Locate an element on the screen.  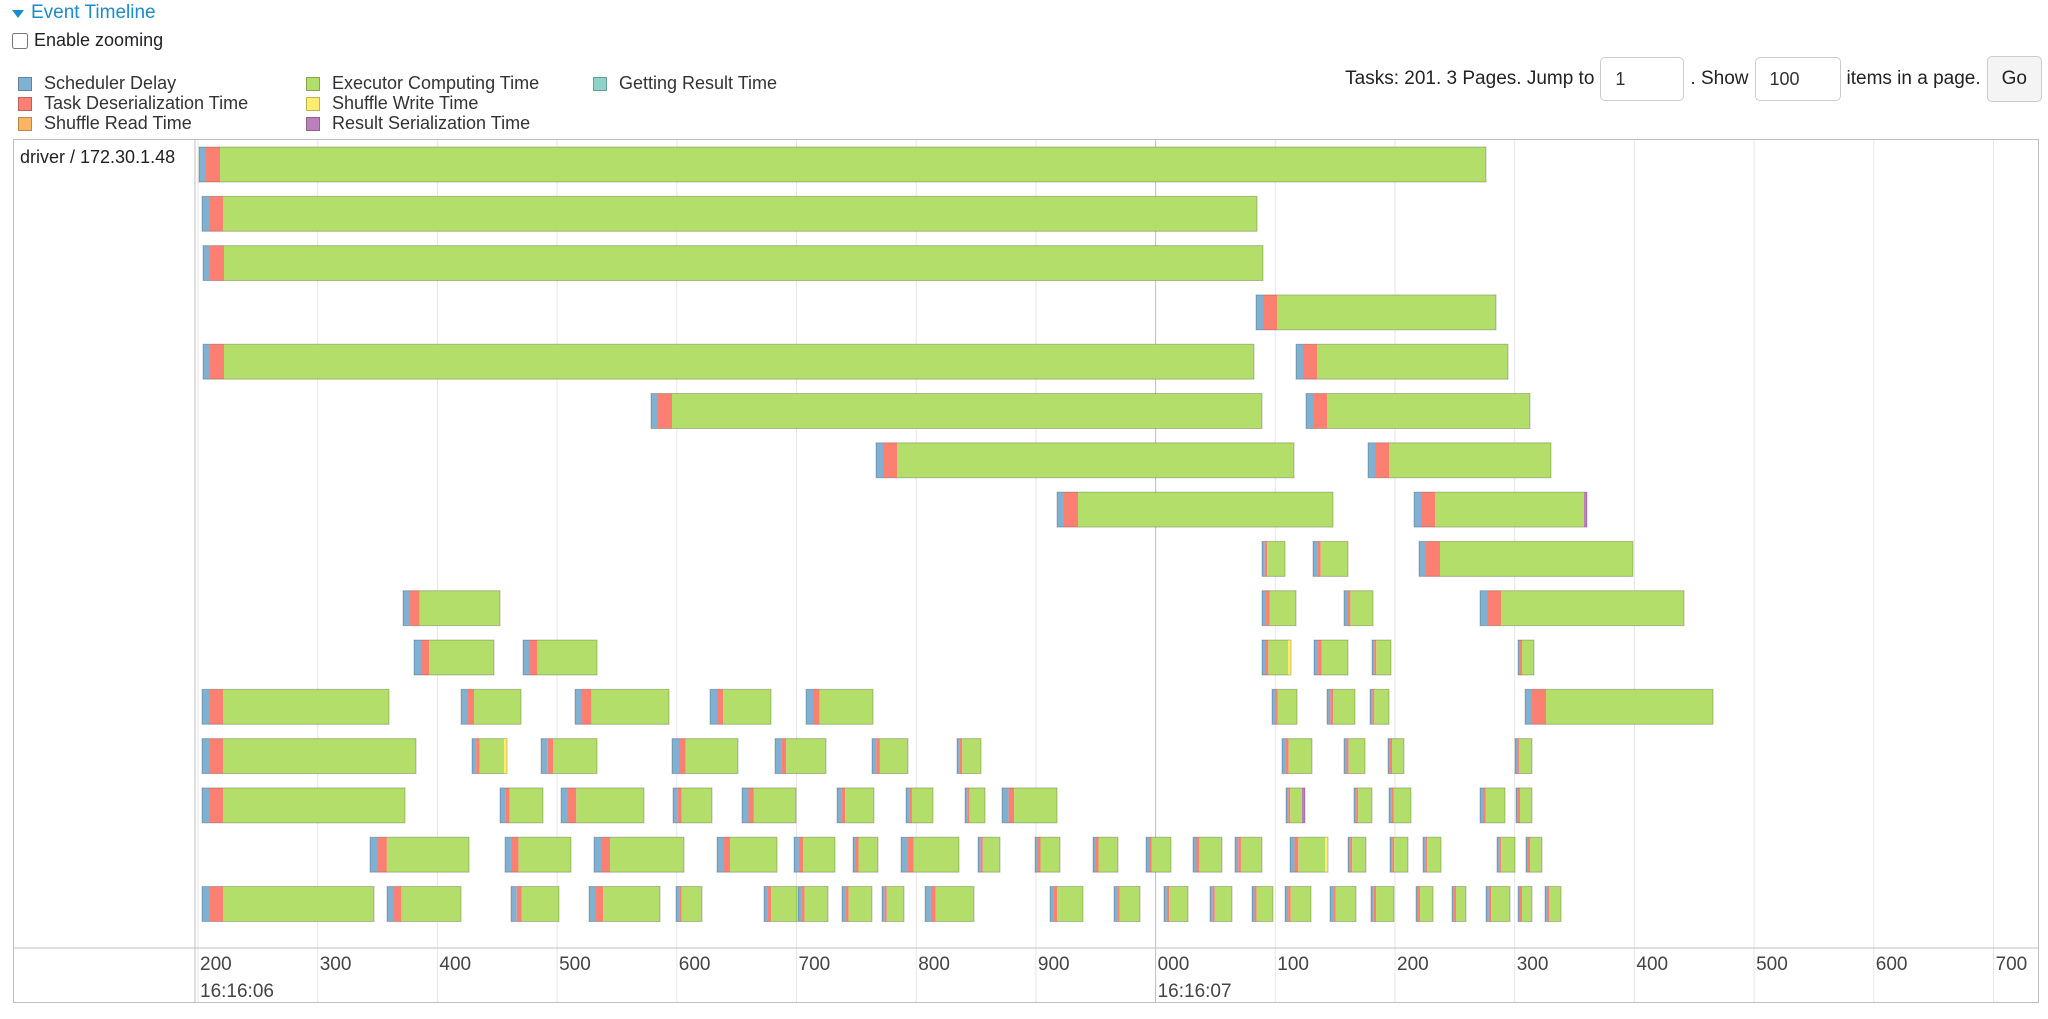
go-button: Go is located at coordinates (2014, 79).